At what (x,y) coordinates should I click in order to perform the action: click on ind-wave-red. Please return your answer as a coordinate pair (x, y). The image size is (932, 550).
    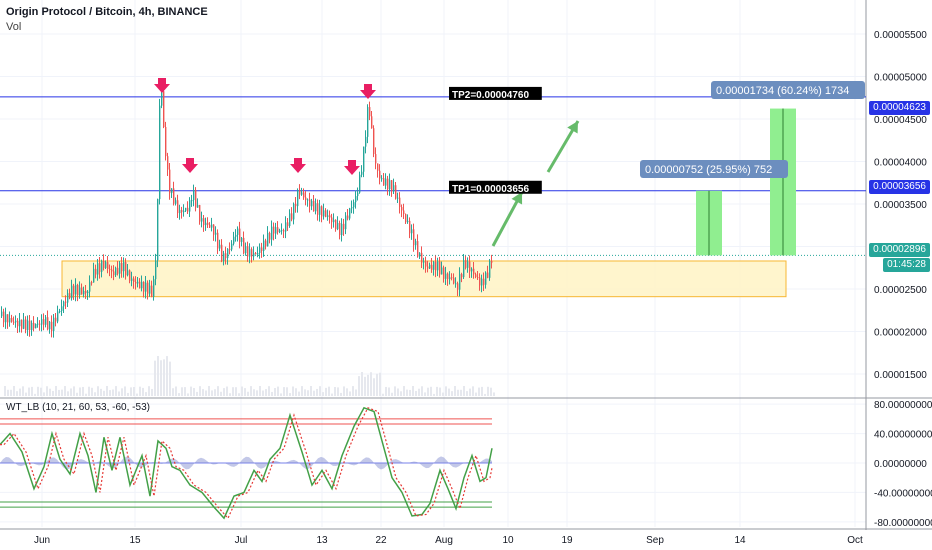
    Looking at the image, I should click on (246, 463).